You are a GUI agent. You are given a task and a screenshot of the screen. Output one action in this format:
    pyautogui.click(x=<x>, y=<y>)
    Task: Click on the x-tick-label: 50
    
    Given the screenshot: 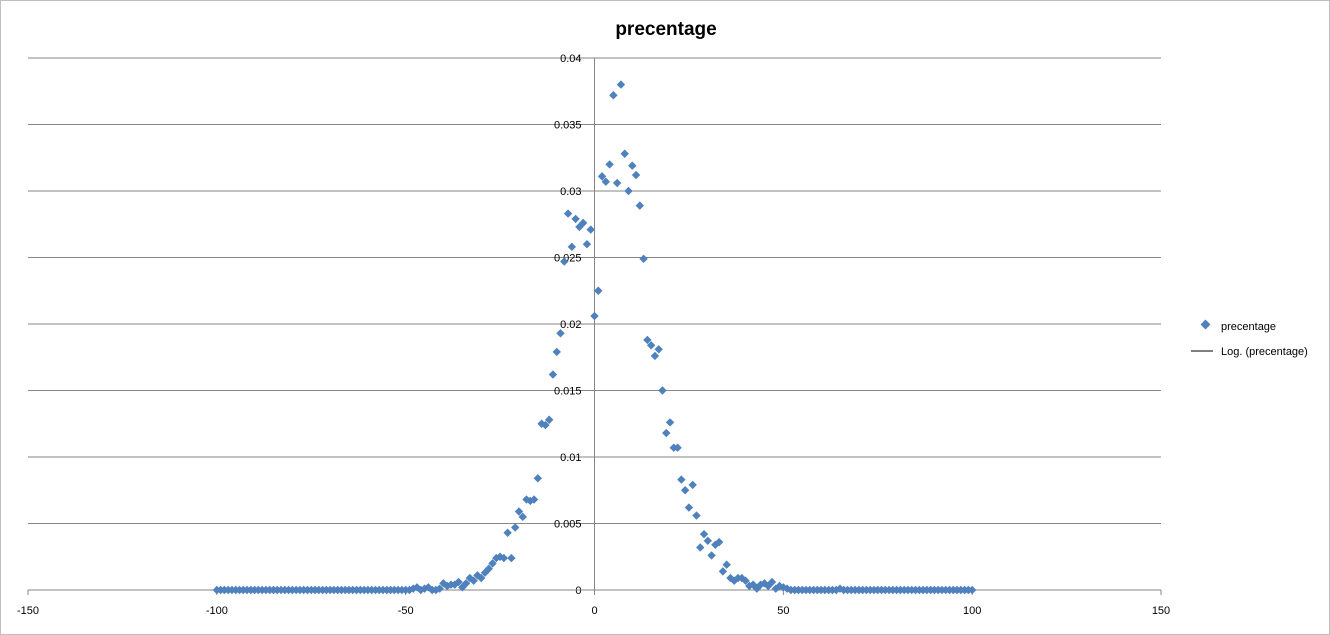 What is the action you would take?
    pyautogui.click(x=783, y=611)
    